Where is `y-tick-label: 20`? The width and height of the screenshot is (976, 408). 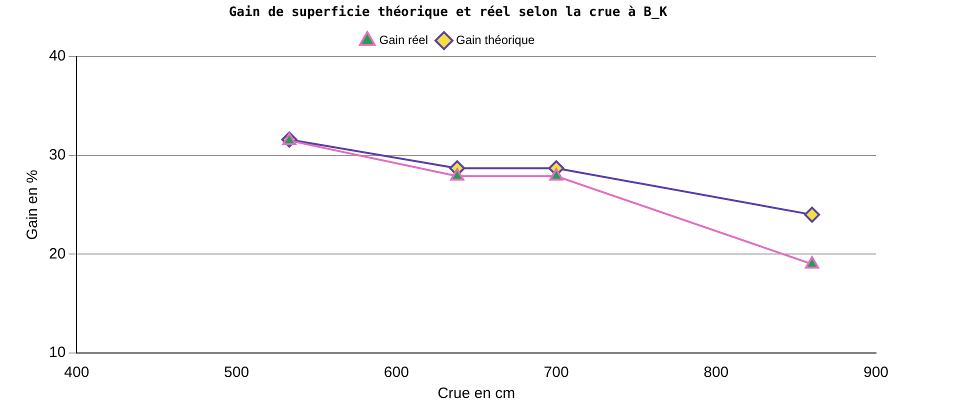 y-tick-label: 20 is located at coordinates (57, 253).